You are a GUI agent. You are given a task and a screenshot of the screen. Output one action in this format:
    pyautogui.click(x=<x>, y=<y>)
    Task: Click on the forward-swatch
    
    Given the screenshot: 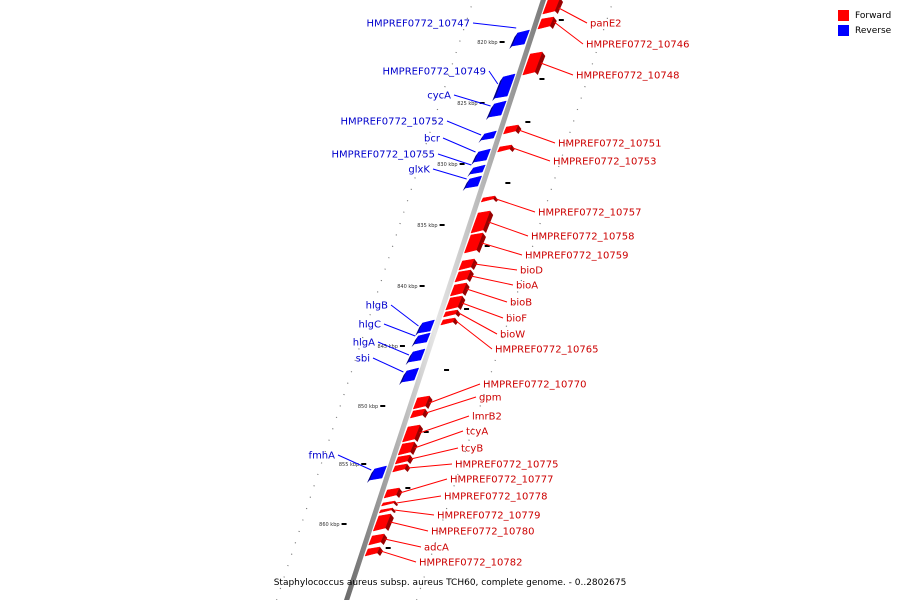 What is the action you would take?
    pyautogui.click(x=843, y=15)
    